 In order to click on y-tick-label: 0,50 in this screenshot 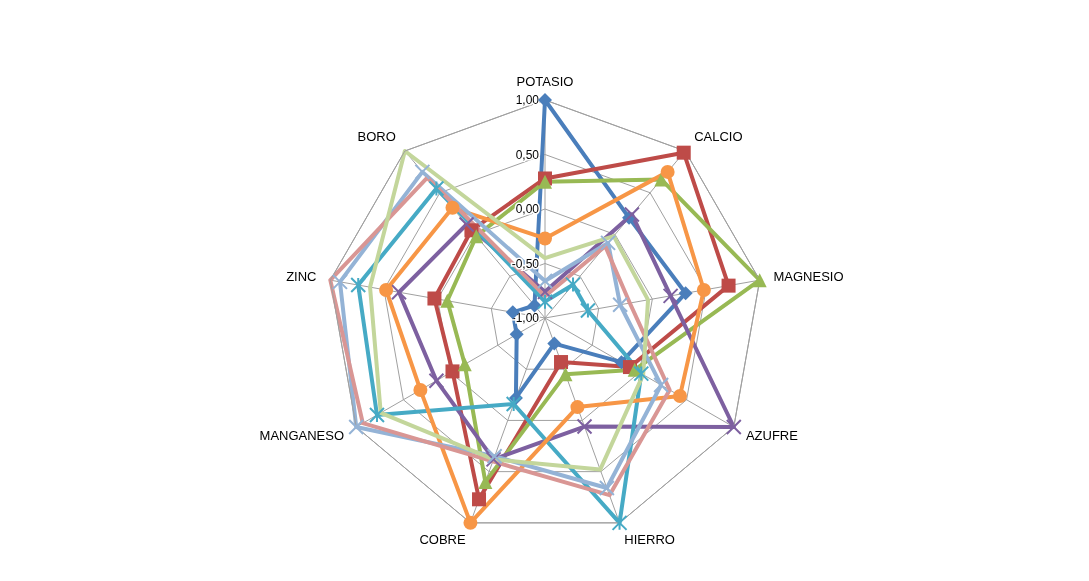, I will do `click(527, 154)`.